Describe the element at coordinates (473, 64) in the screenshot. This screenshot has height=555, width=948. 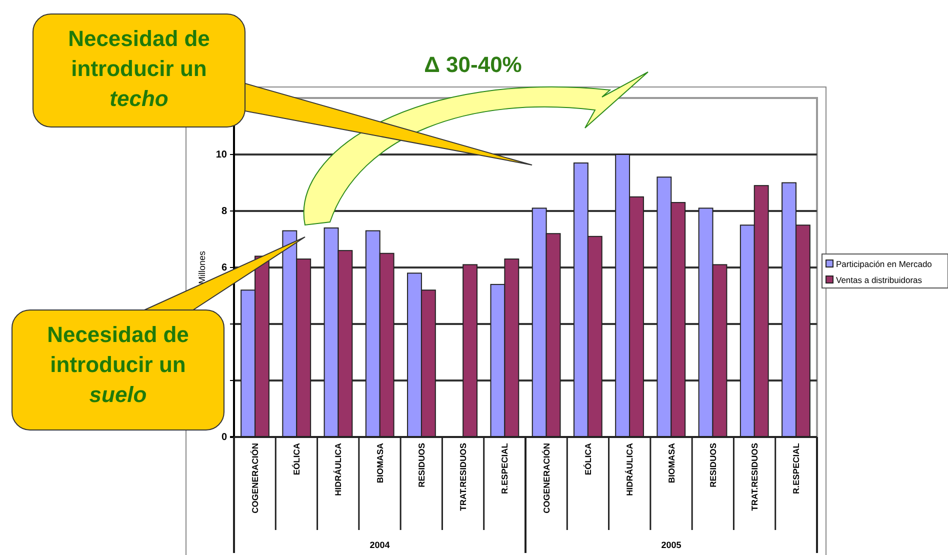
I see `text: Δ 30-40%` at that location.